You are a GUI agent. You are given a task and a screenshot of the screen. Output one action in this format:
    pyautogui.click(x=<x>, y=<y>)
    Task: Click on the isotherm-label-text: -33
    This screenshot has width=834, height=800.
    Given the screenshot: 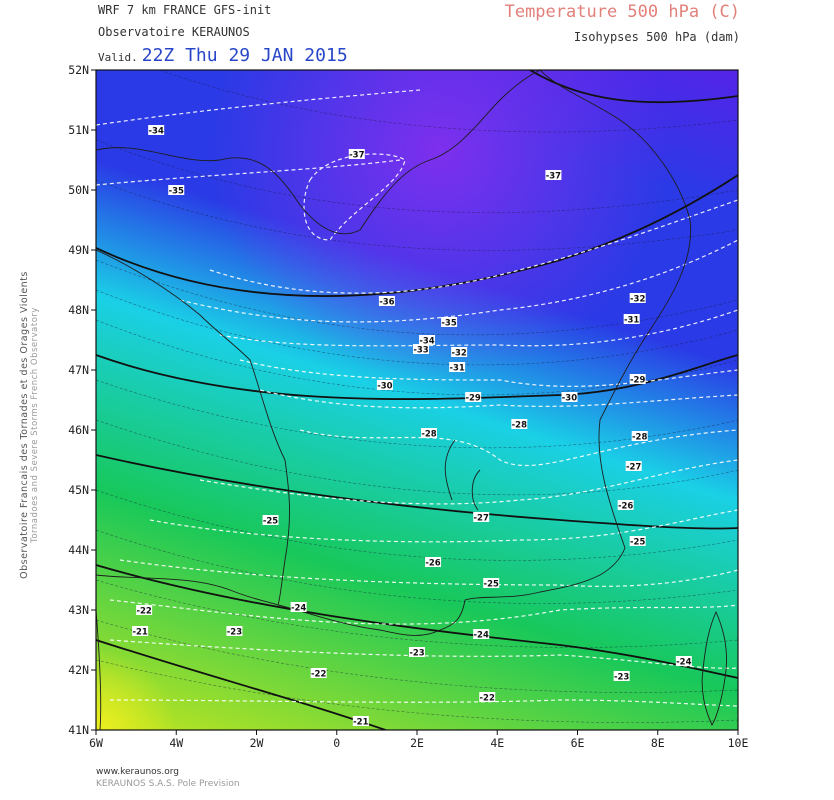 What is the action you would take?
    pyautogui.click(x=420, y=351)
    